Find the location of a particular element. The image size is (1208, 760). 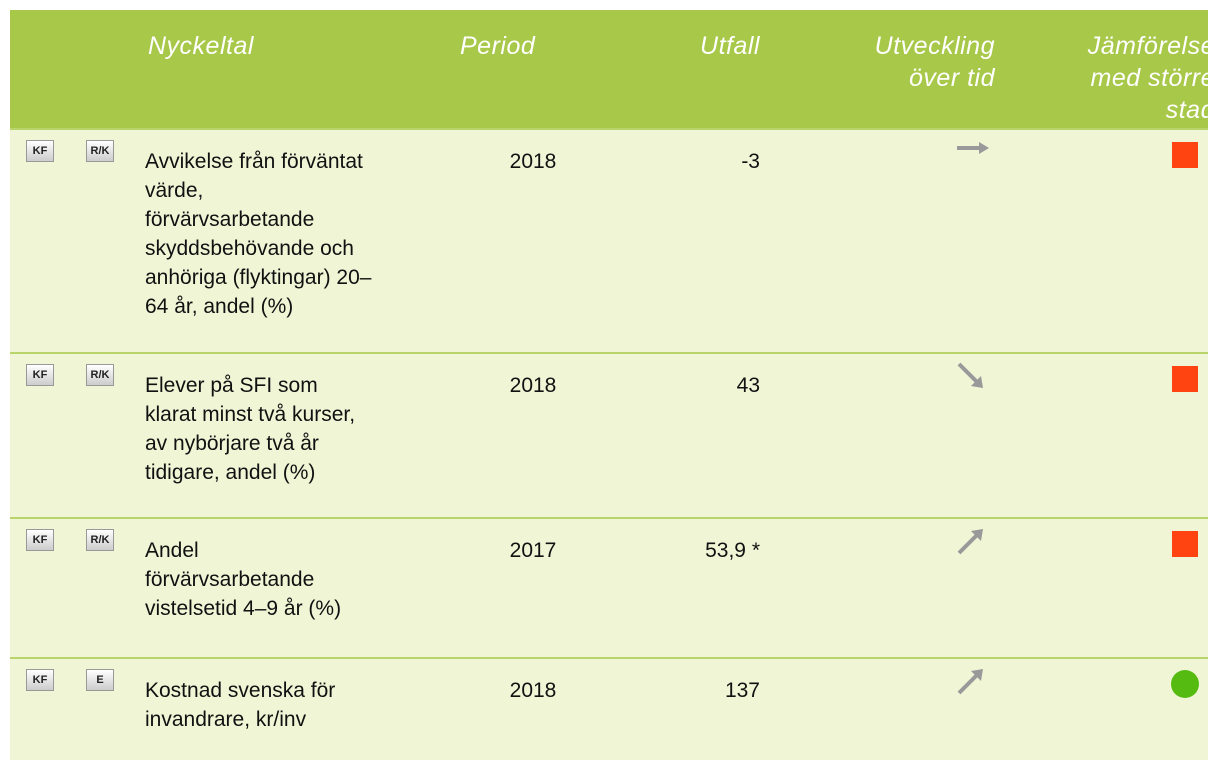

badge: E is located at coordinates (100, 680).